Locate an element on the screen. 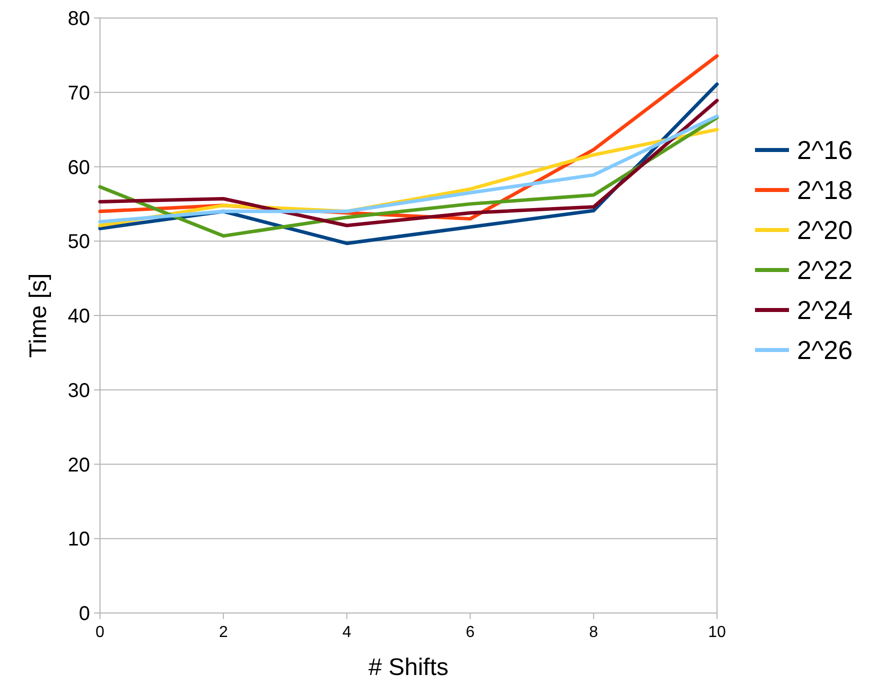 This screenshot has width=870, height=683. y-tick-label: 0 is located at coordinates (84, 614).